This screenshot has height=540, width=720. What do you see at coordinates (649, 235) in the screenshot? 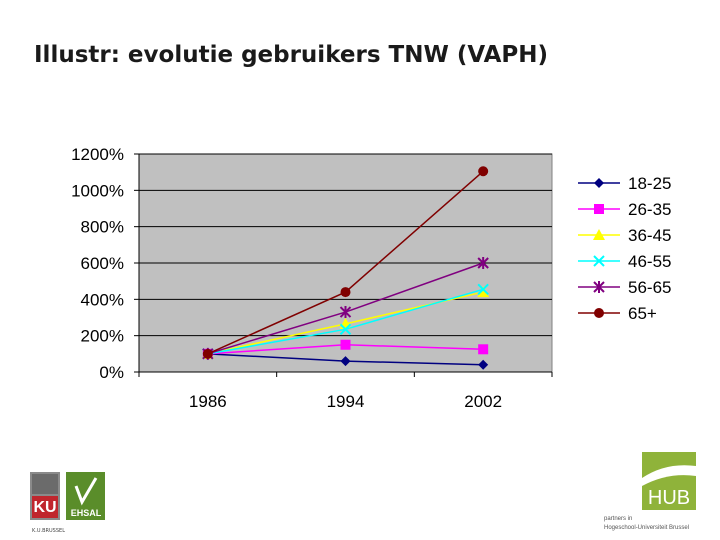
I see `legend-label: 36-45` at bounding box center [649, 235].